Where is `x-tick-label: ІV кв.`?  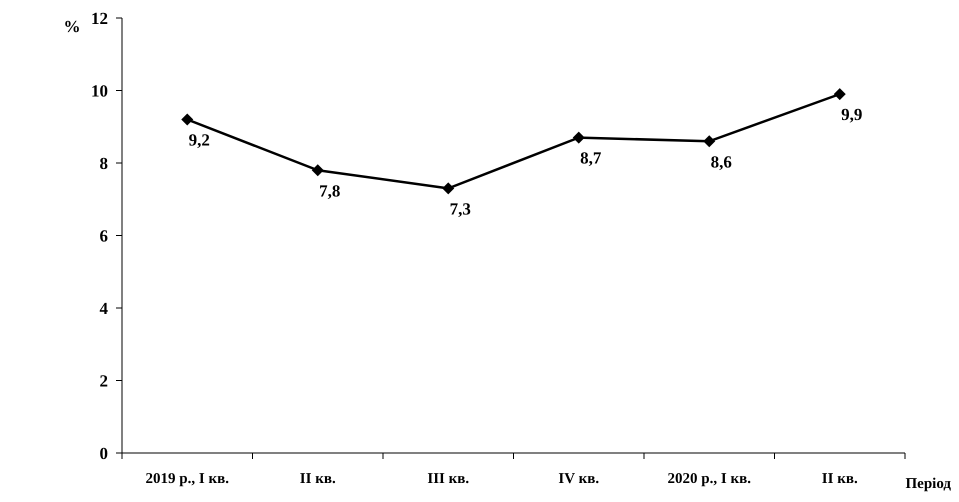 x-tick-label: ІV кв. is located at coordinates (579, 479).